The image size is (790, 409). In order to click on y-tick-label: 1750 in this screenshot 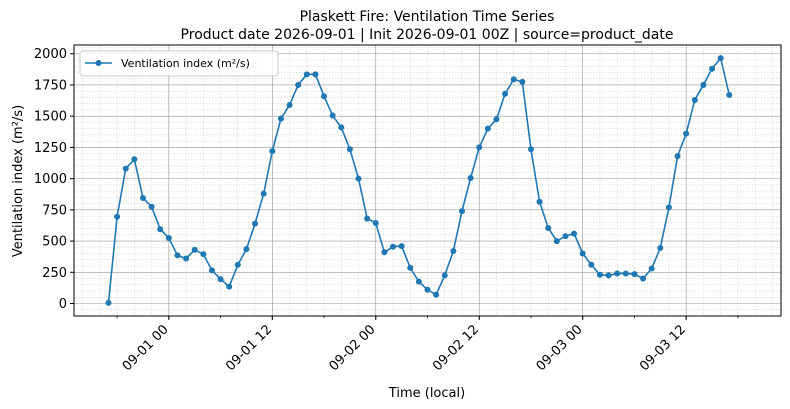, I will do `click(50, 85)`.